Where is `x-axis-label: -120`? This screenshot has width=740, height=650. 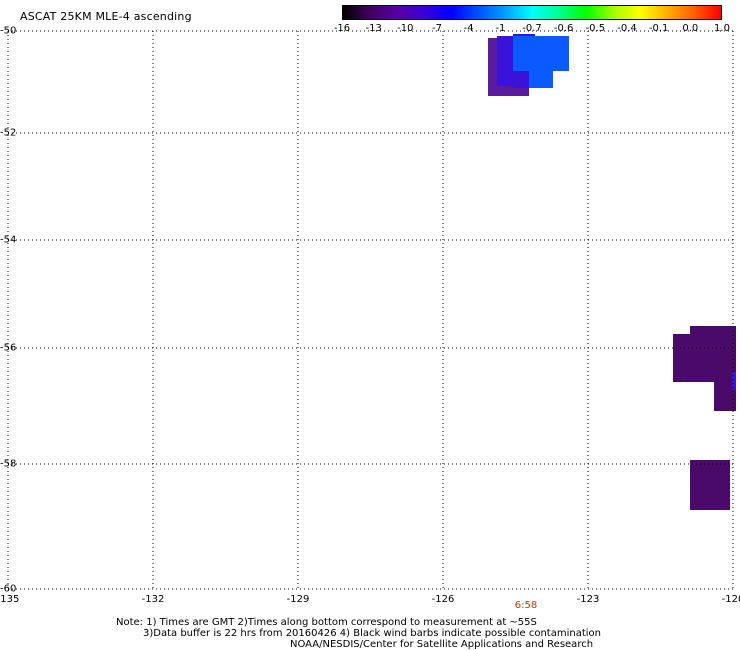
x-axis-label: -120 is located at coordinates (730, 599).